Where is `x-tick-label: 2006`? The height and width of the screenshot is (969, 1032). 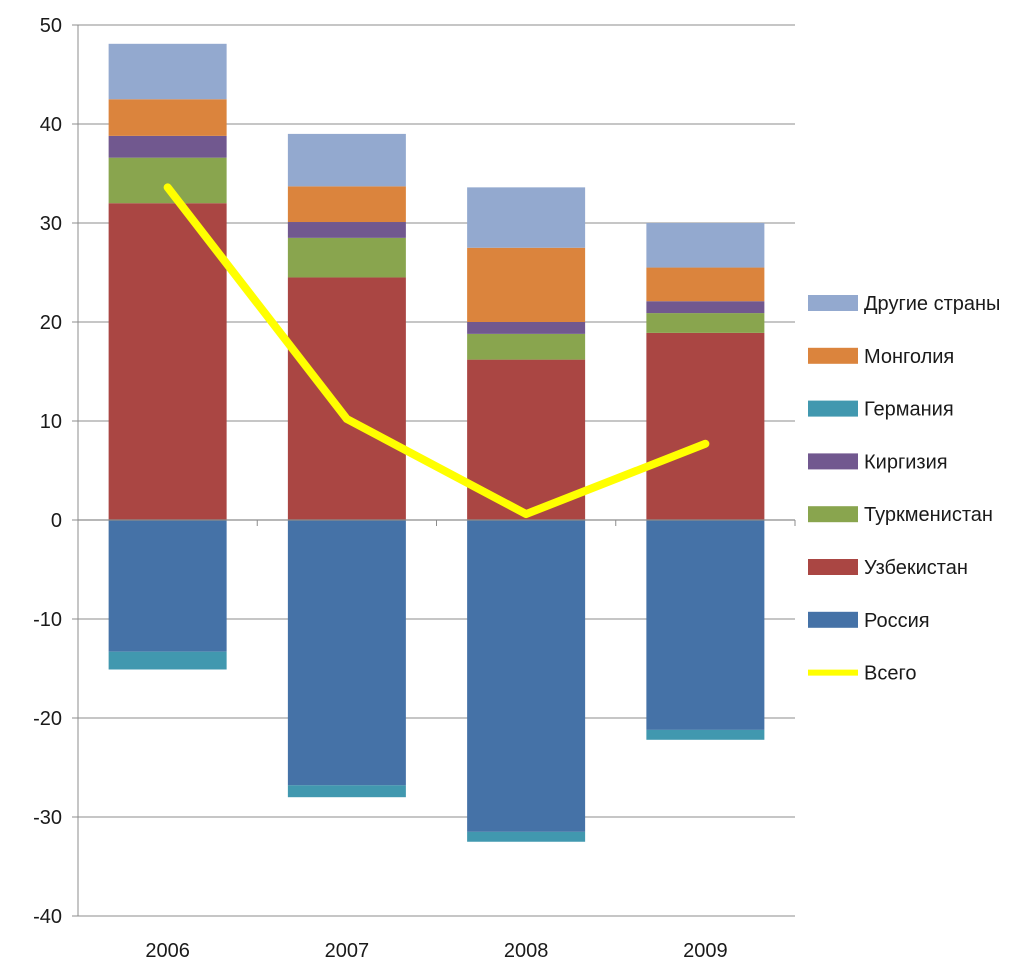 x-tick-label: 2006 is located at coordinates (167, 951).